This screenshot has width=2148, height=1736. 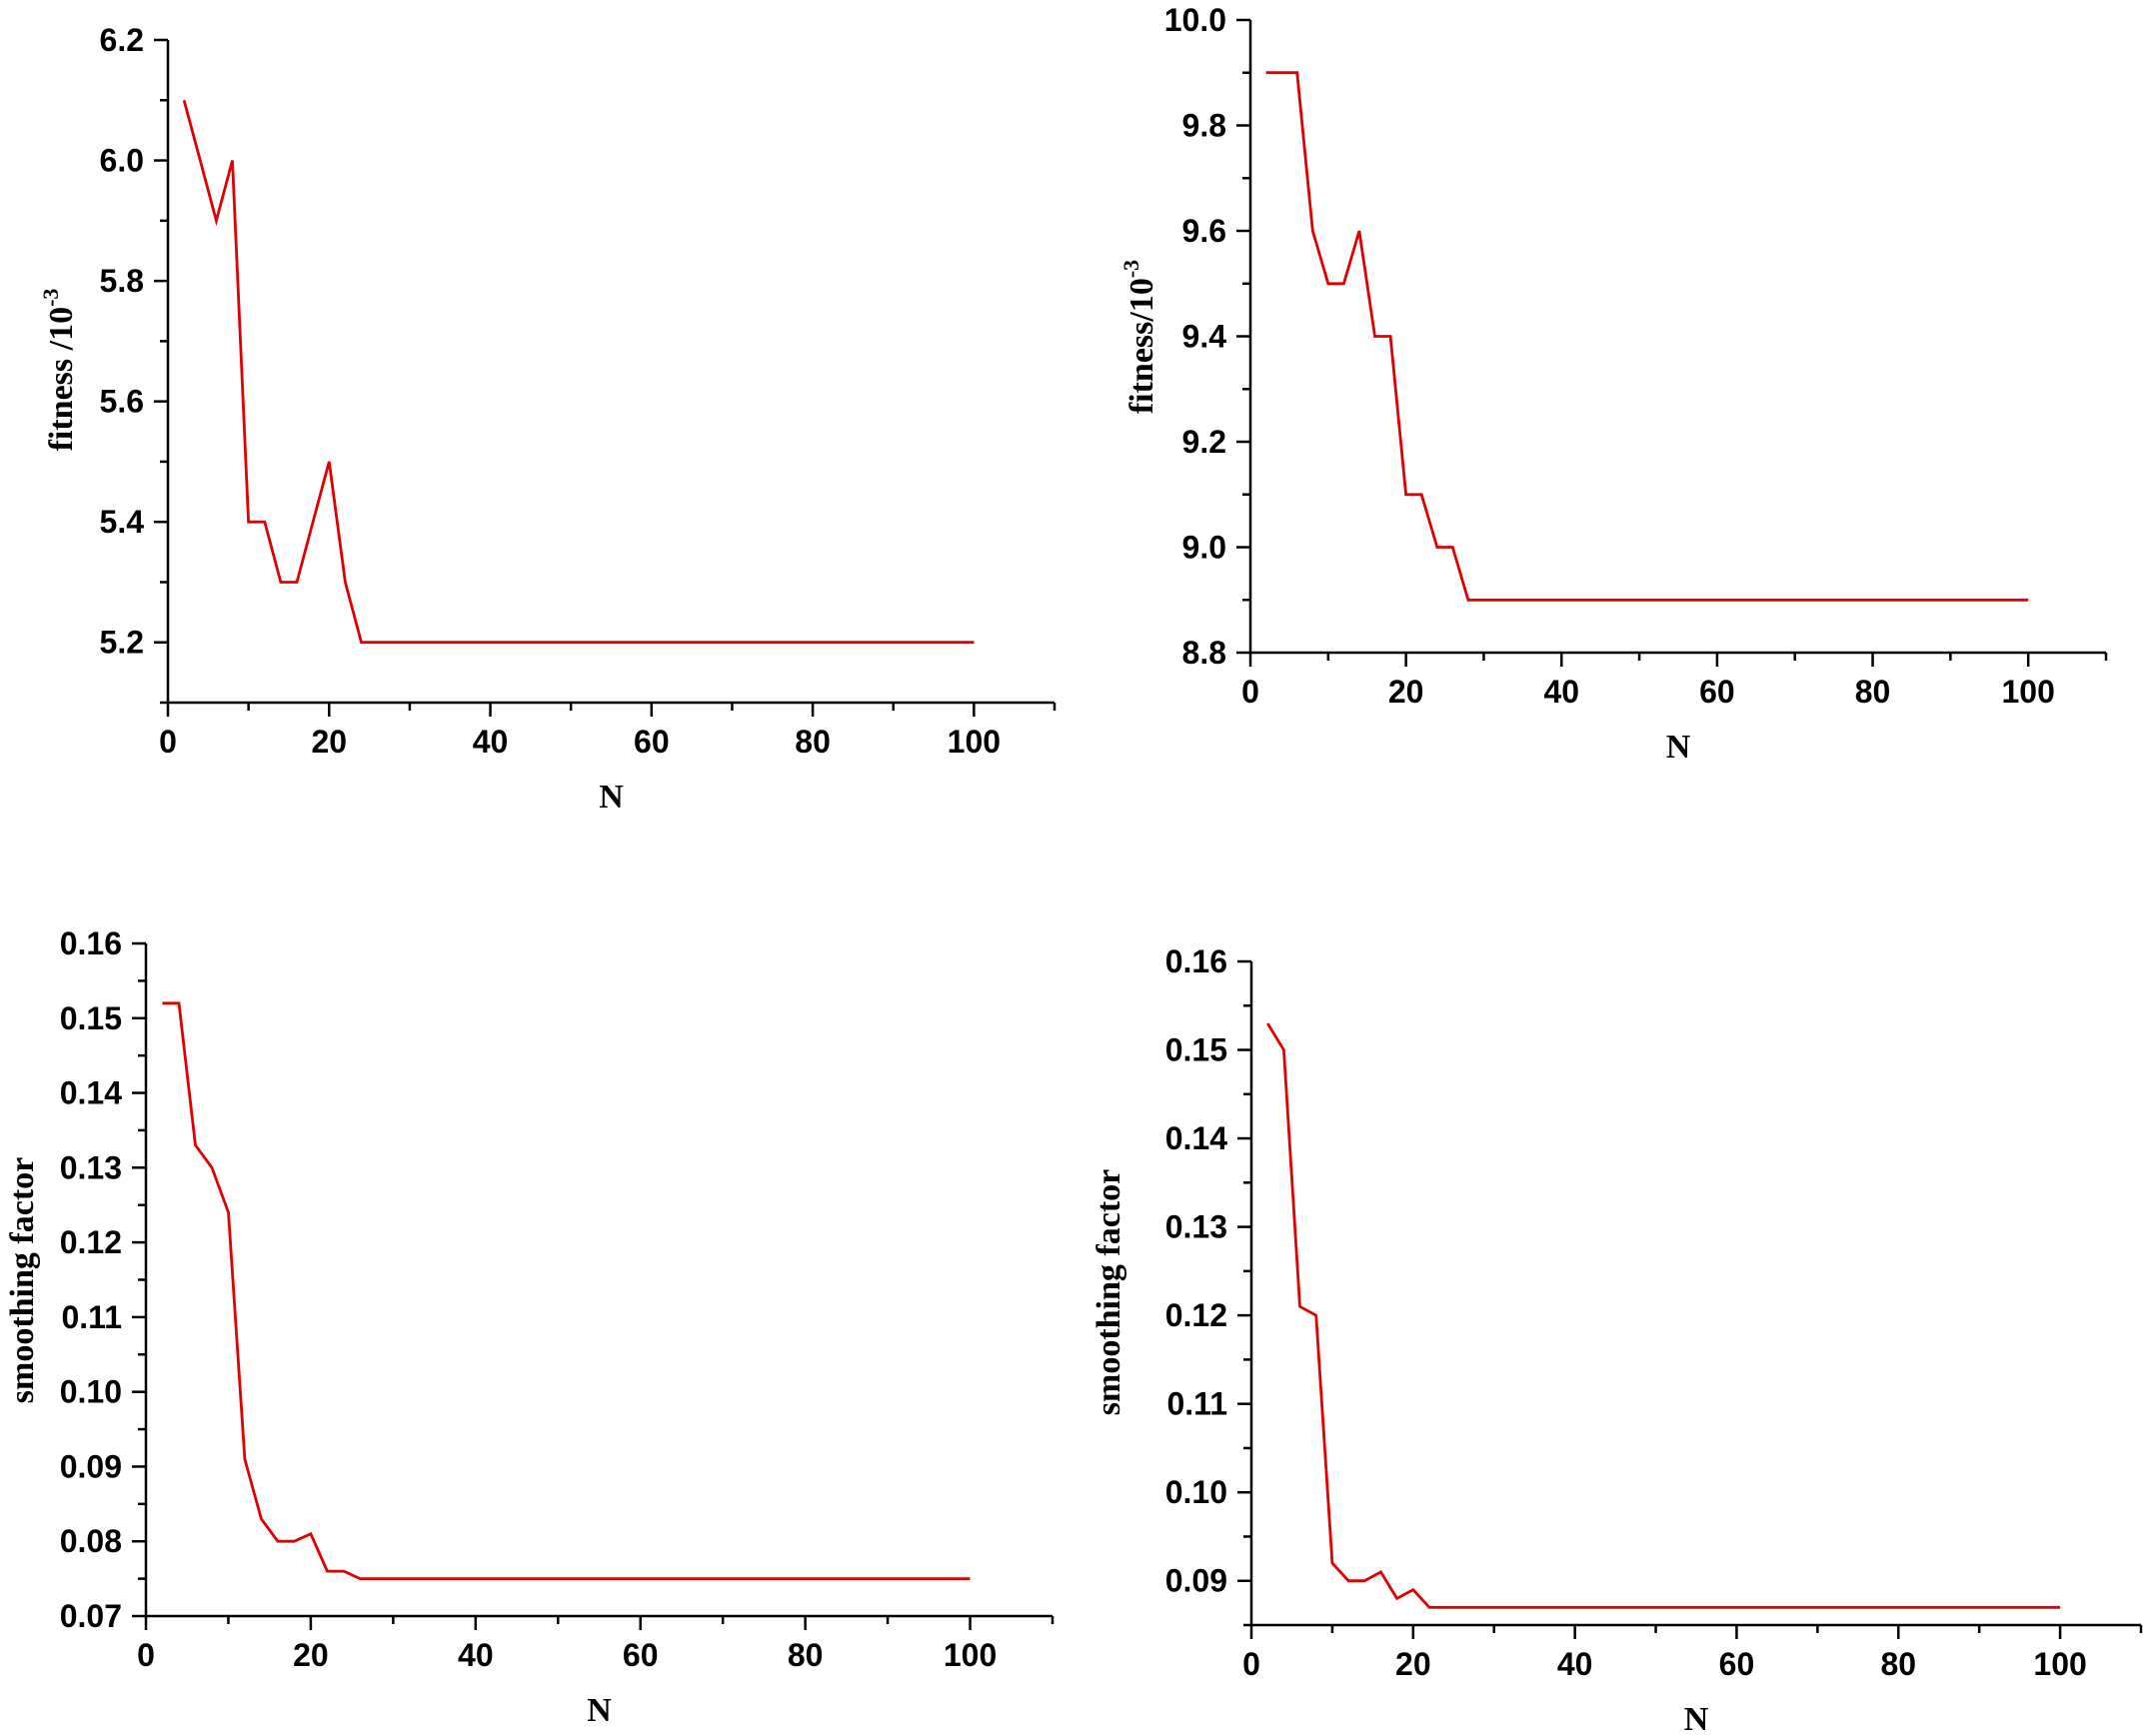 What do you see at coordinates (91, 1093) in the screenshot?
I see `y-tick-label: 0.14` at bounding box center [91, 1093].